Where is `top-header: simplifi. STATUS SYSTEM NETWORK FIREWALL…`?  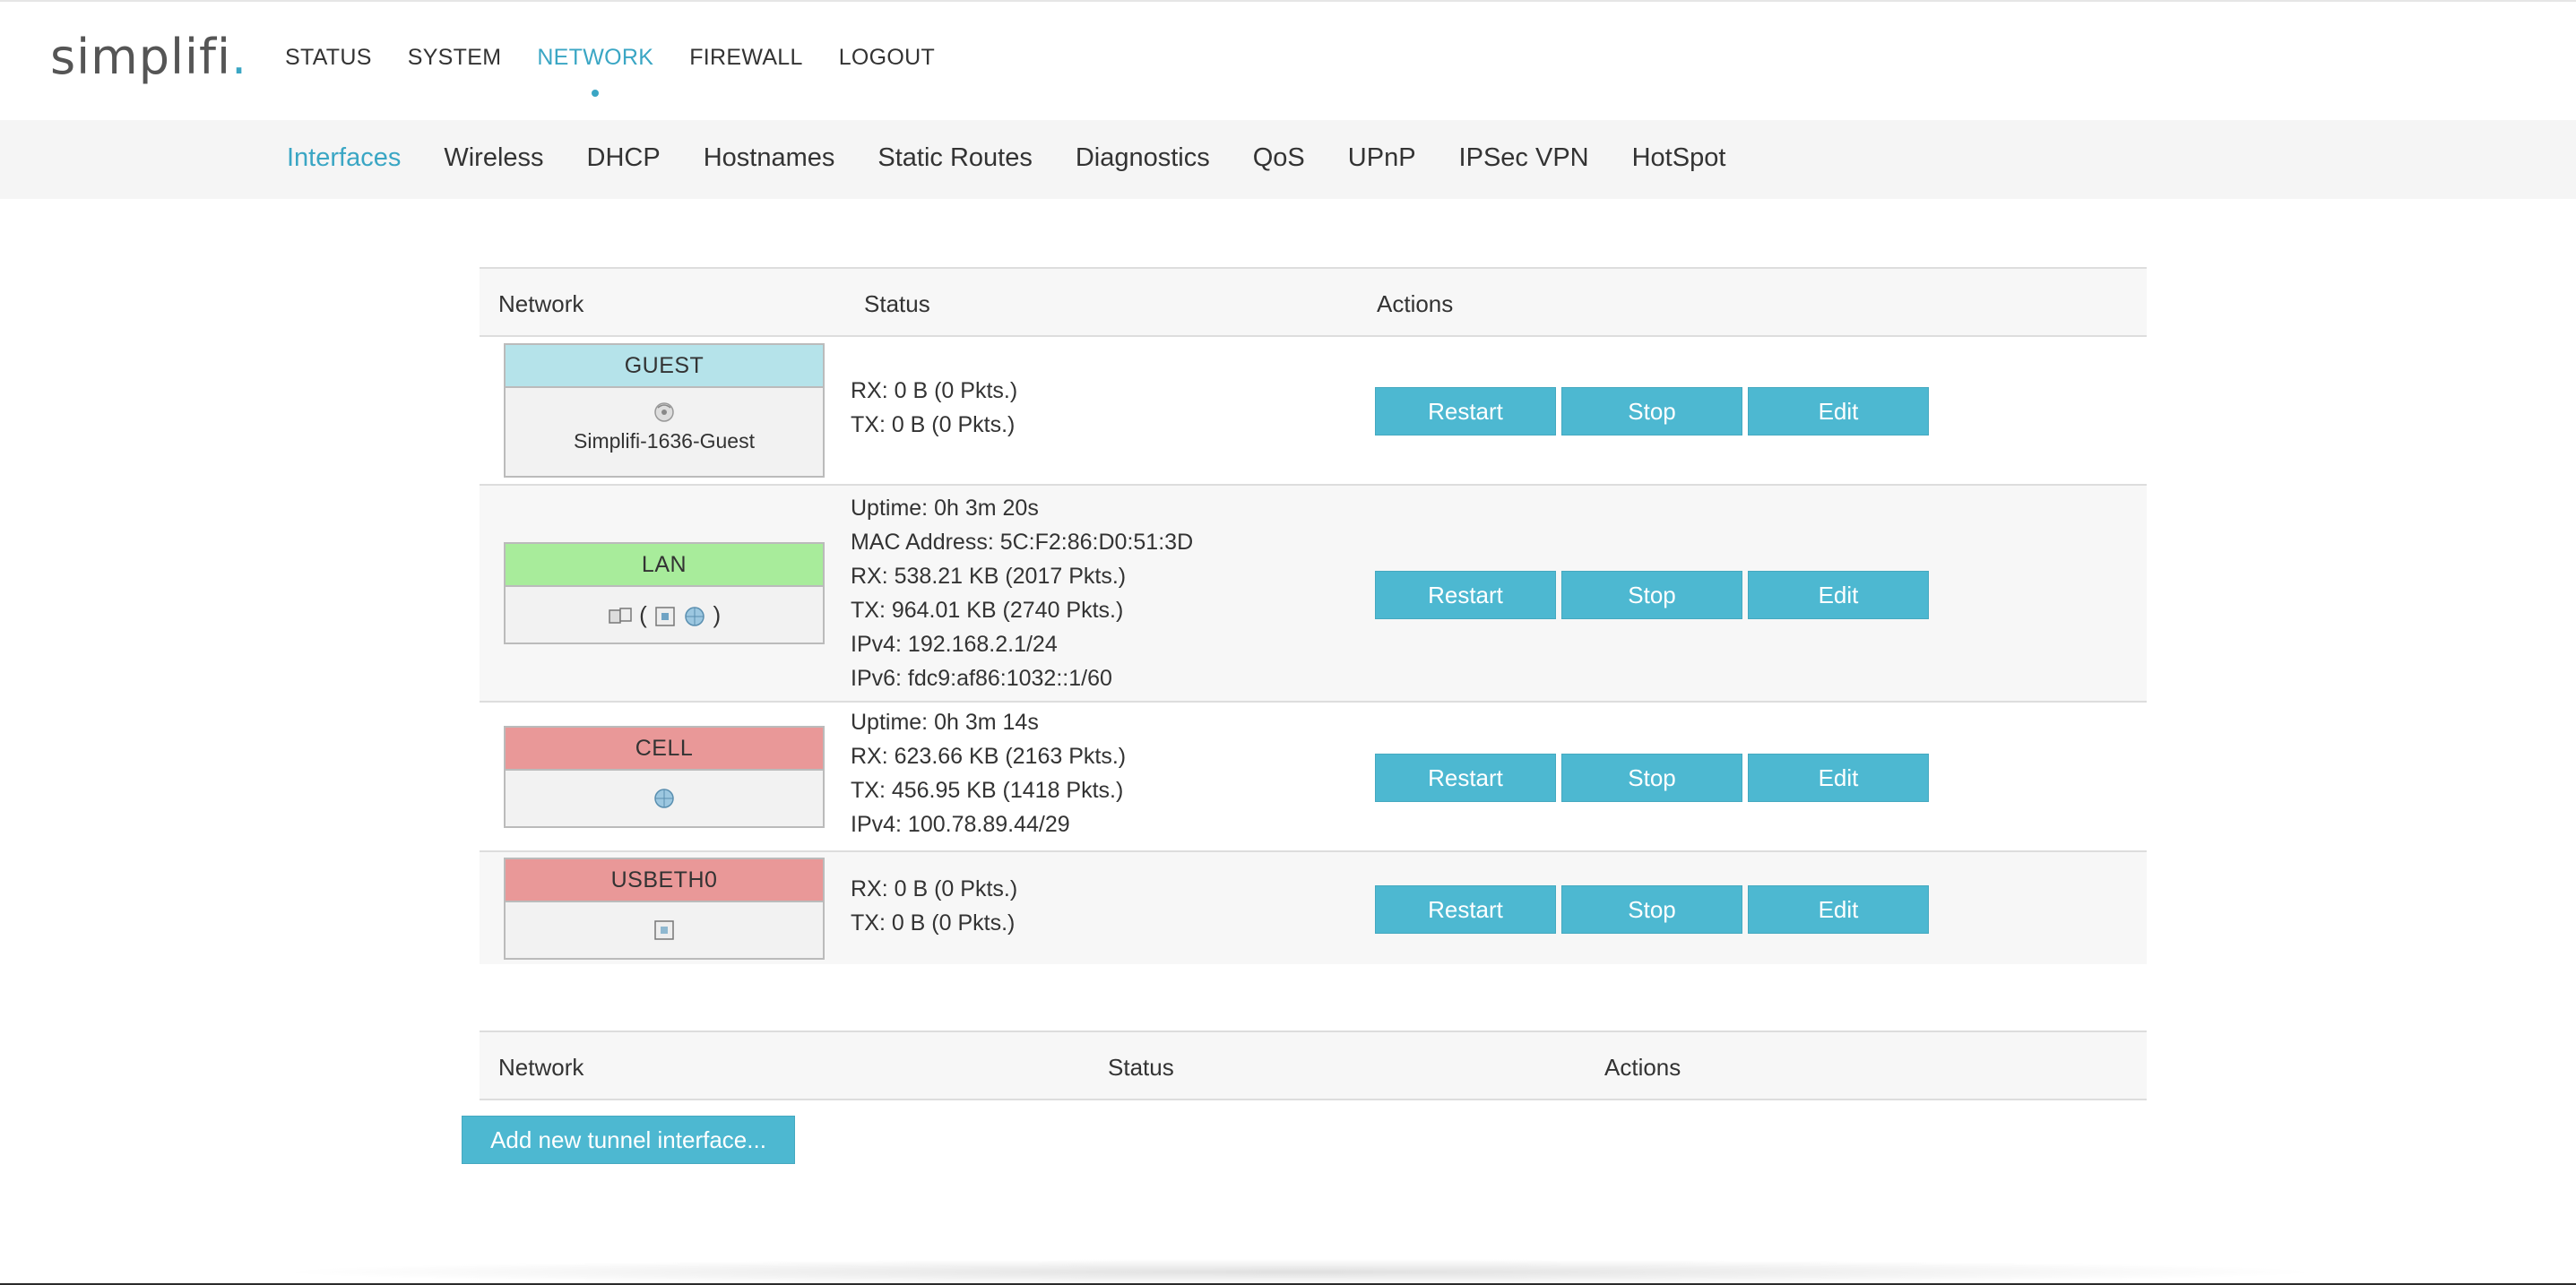
top-header: simplifi. STATUS SYSTEM NETWORK FIREWALL… is located at coordinates (1288, 61).